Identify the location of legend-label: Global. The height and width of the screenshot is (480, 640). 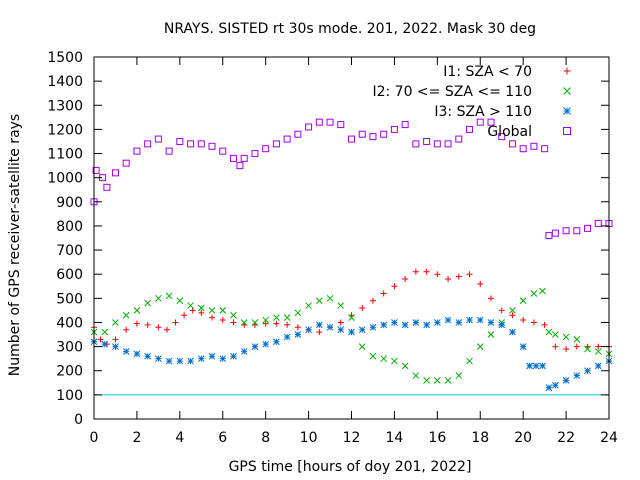
(509, 132).